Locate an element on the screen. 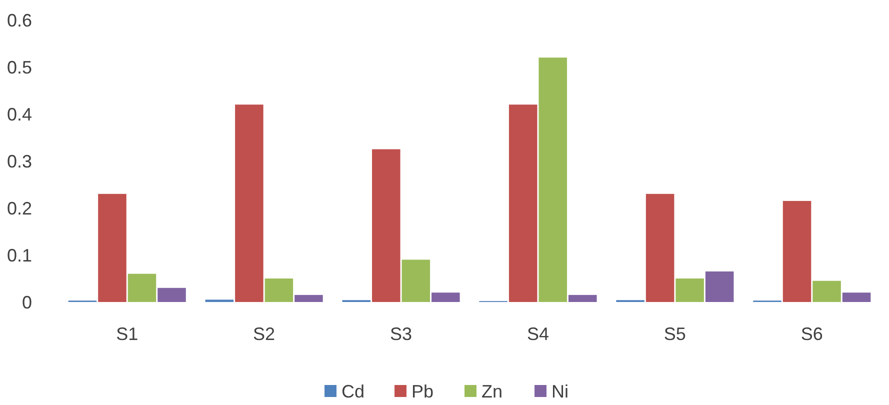 The height and width of the screenshot is (405, 889). y-tick-label: 0 is located at coordinates (27, 302).